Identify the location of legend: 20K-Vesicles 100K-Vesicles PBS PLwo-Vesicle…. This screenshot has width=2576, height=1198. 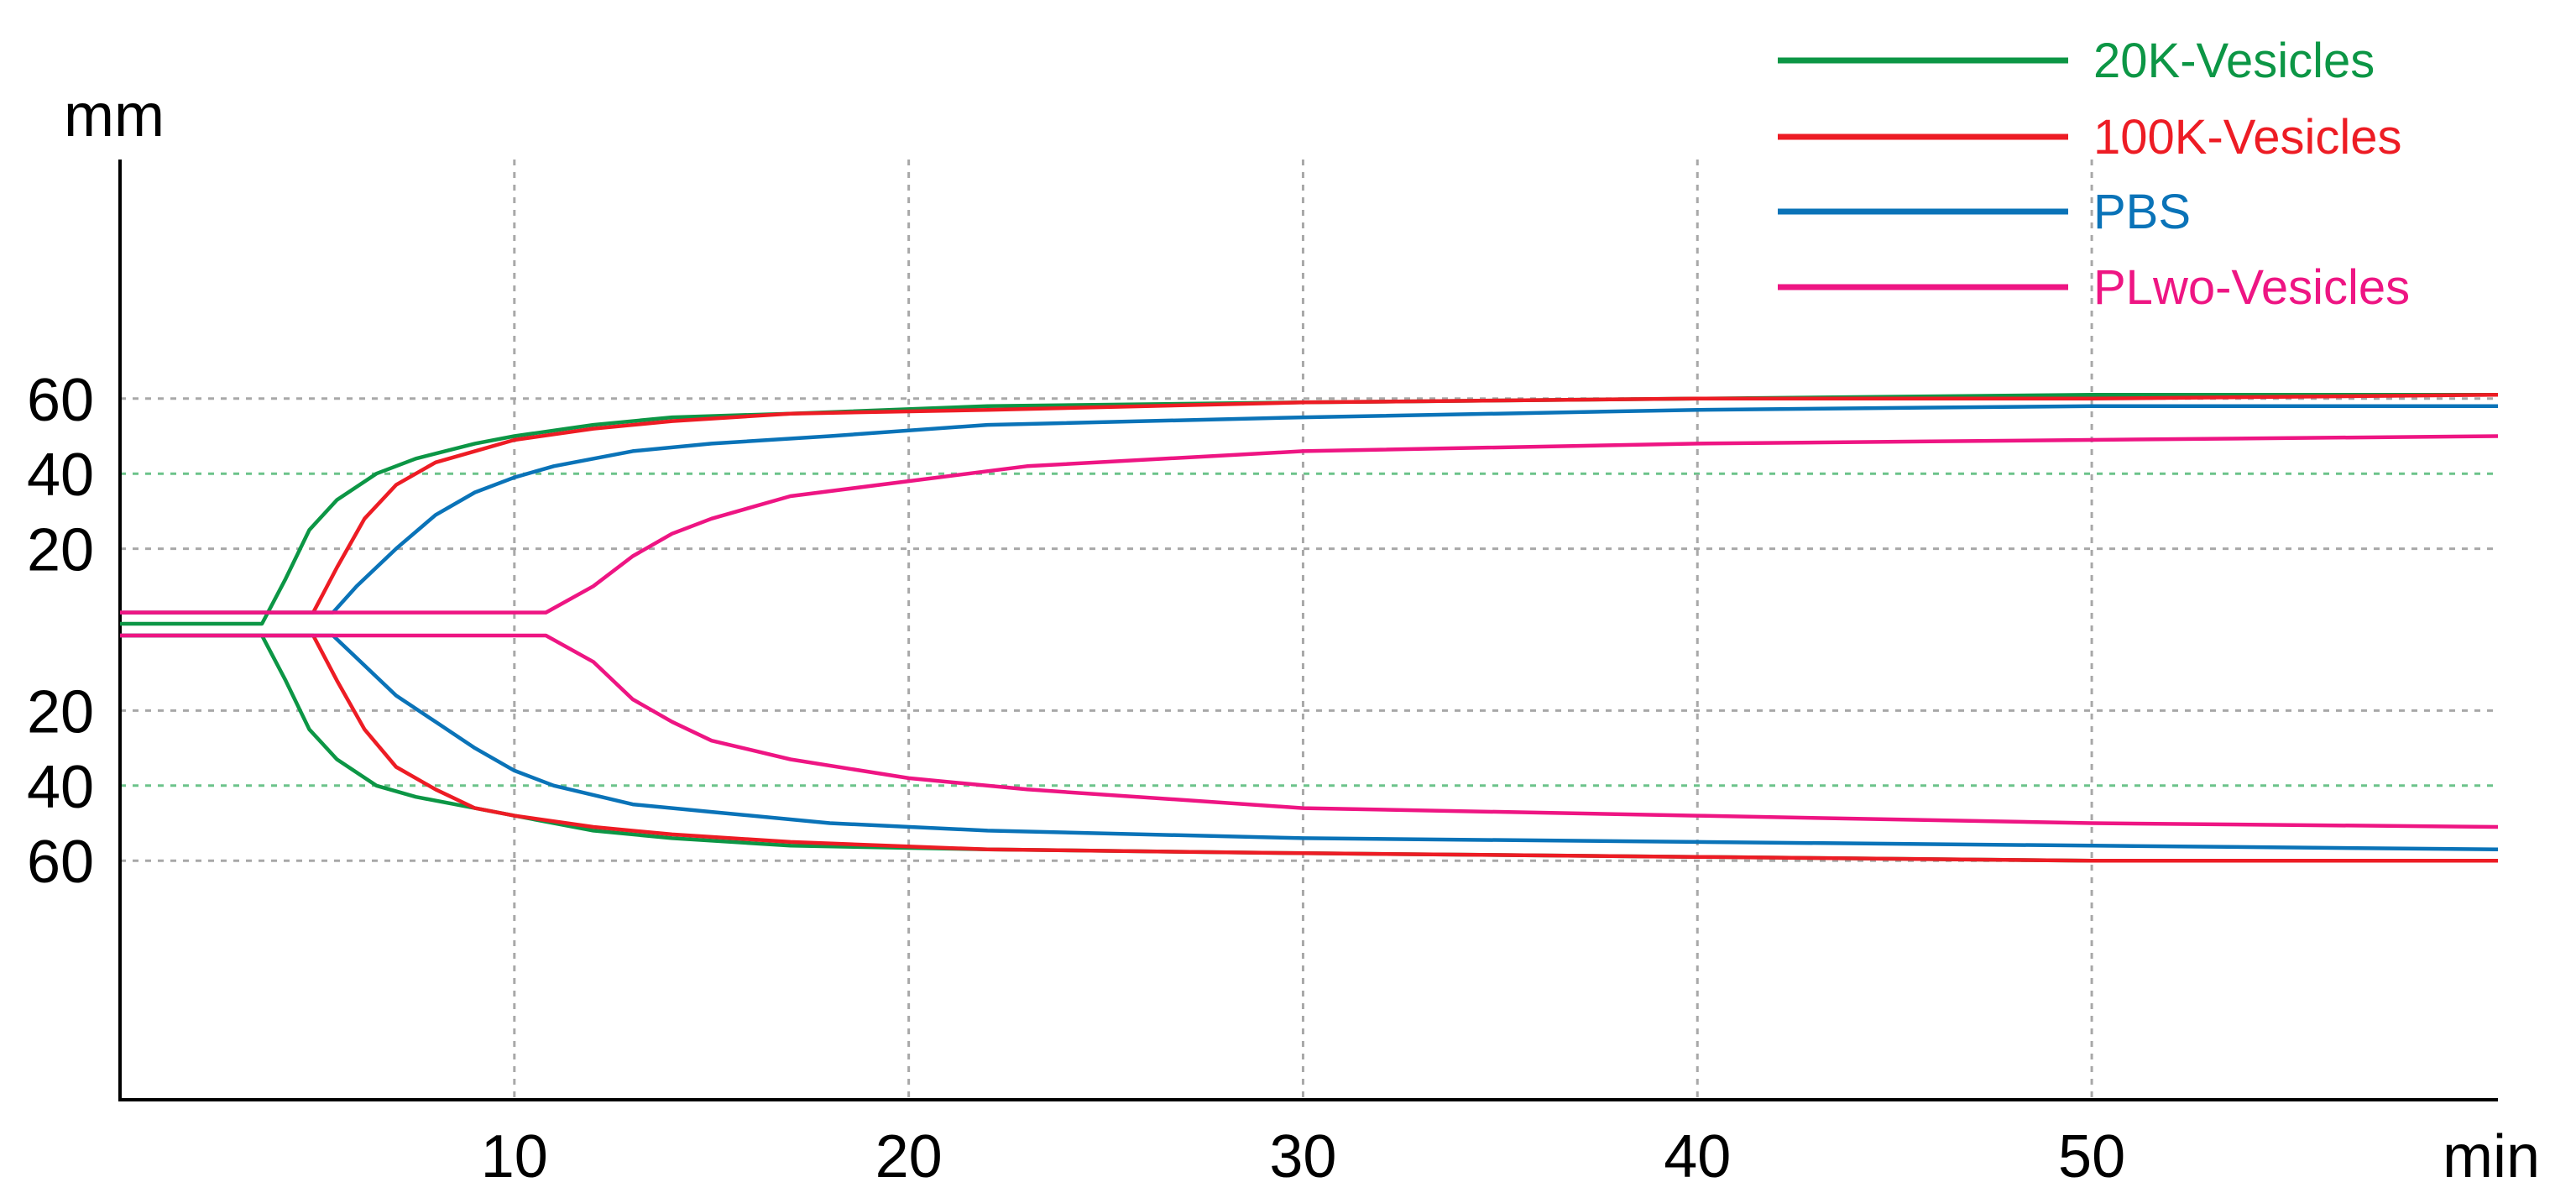
(2094, 174).